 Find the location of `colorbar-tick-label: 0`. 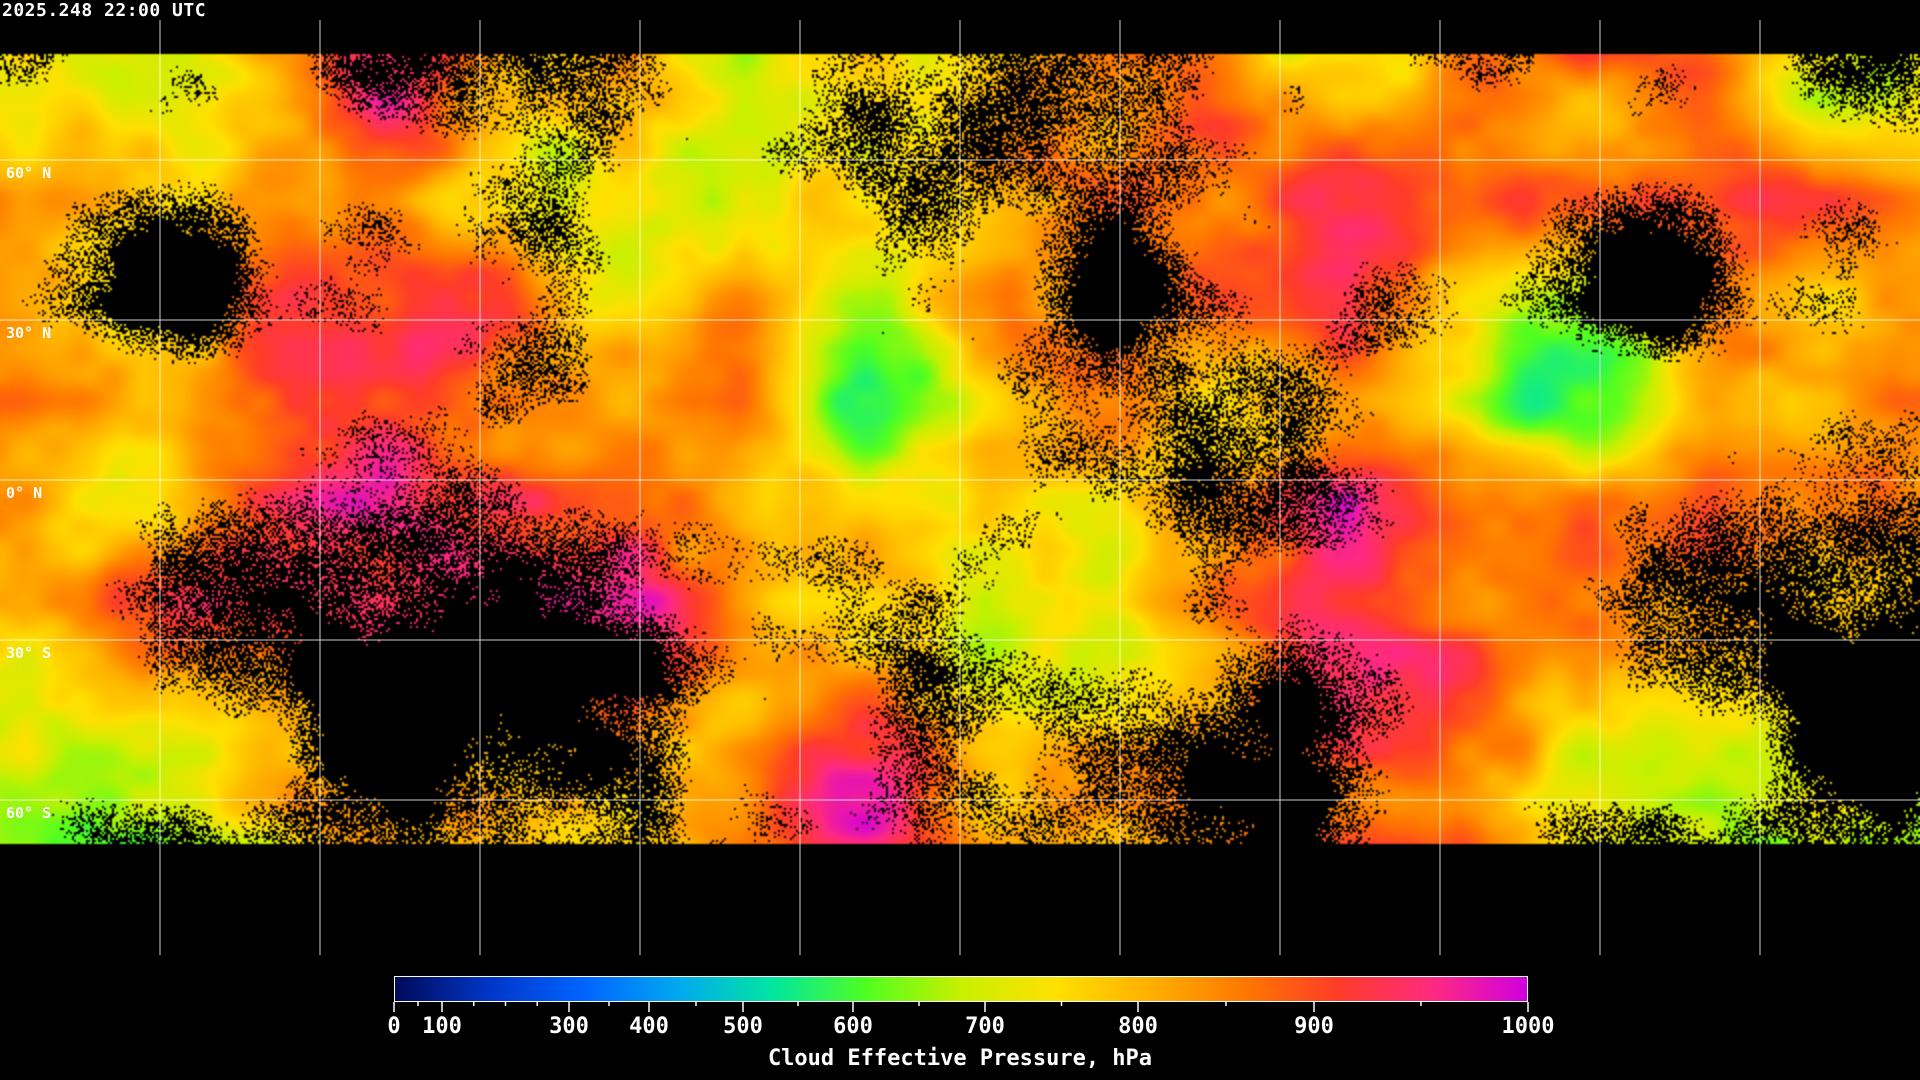

colorbar-tick-label: 0 is located at coordinates (394, 1026).